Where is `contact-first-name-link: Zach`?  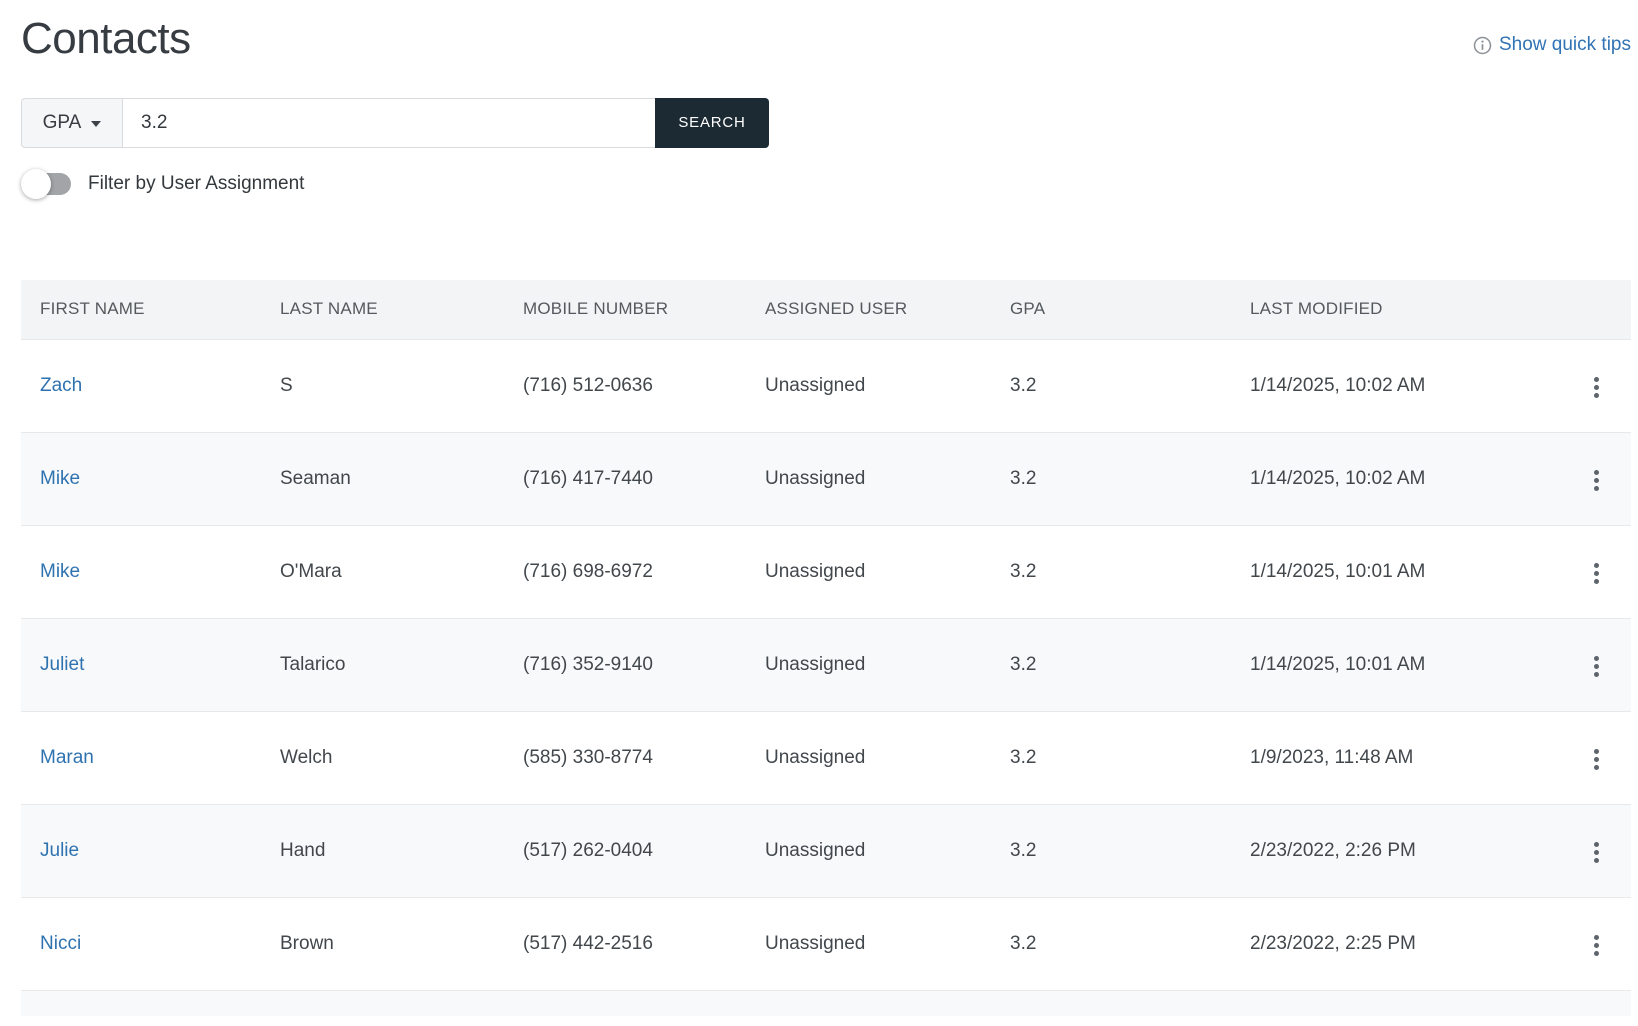
contact-first-name-link: Zach is located at coordinates (61, 386).